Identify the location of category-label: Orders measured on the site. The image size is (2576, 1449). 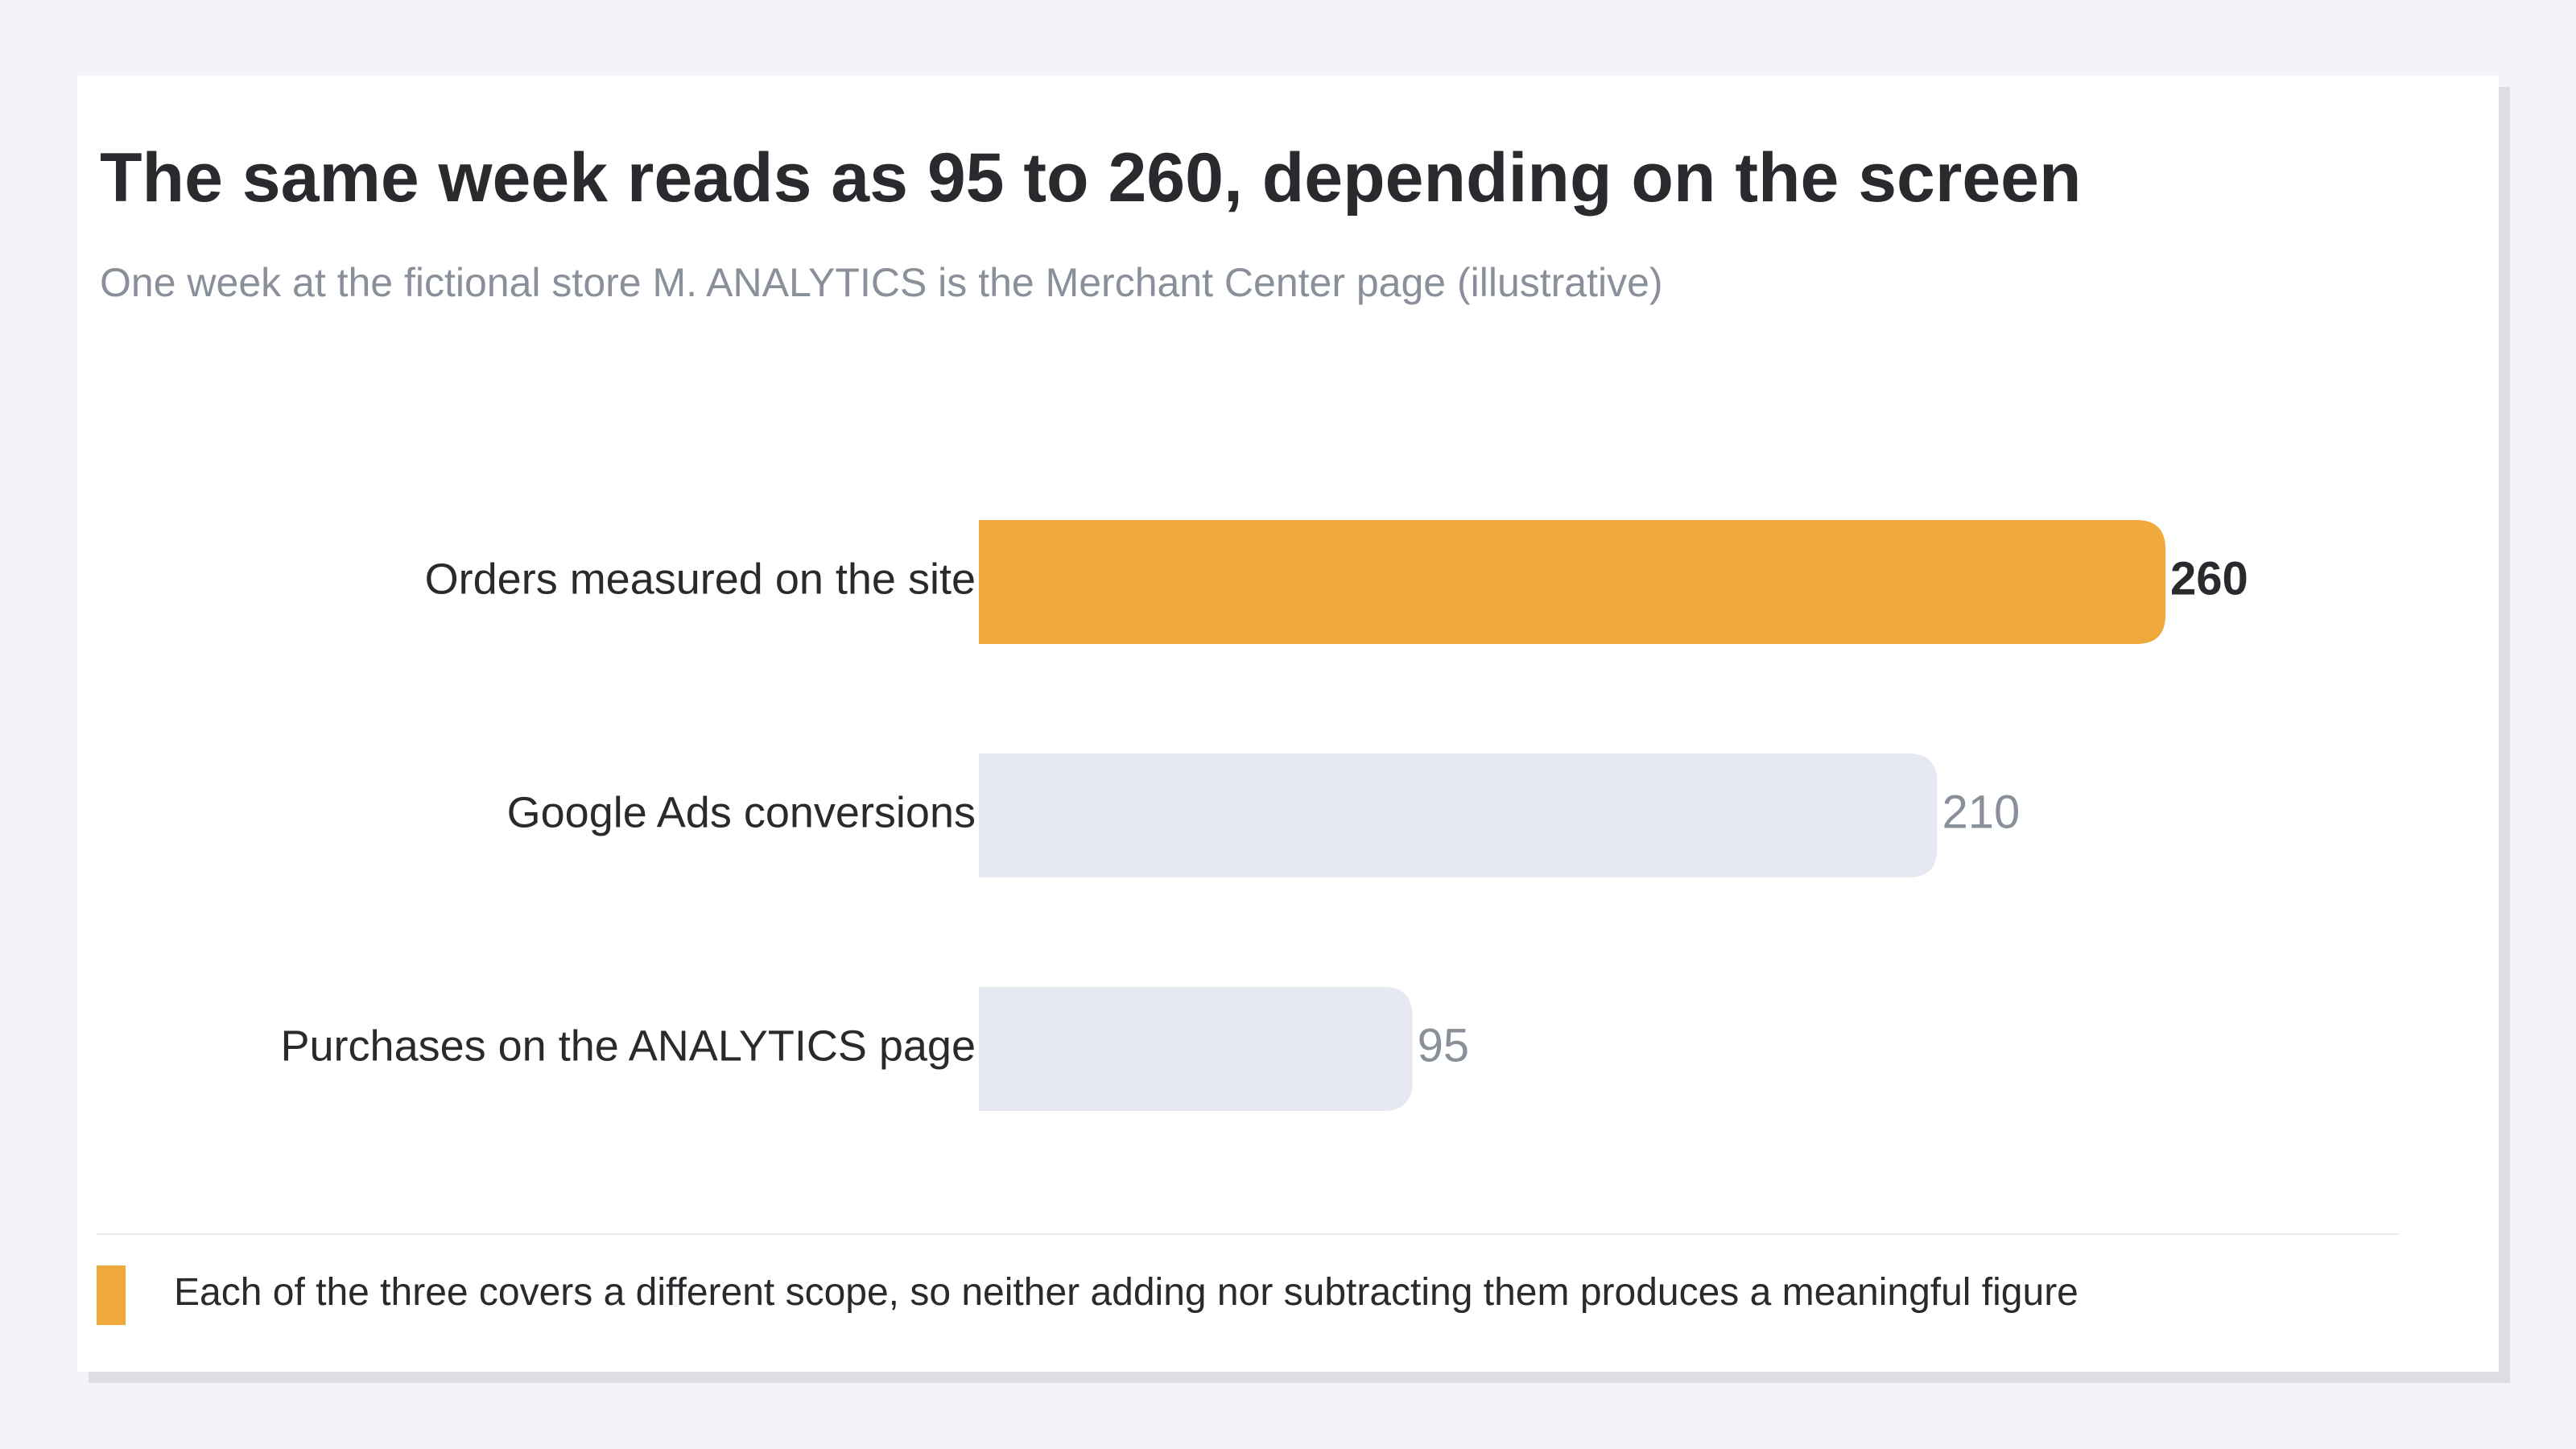
(700, 579).